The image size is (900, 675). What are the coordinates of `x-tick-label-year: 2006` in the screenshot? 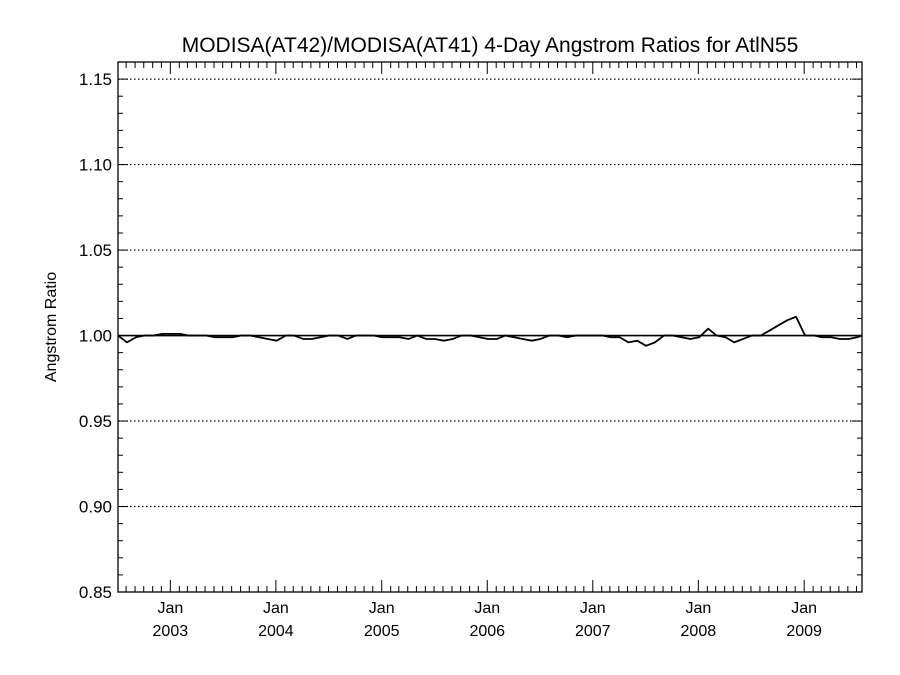 It's located at (487, 631).